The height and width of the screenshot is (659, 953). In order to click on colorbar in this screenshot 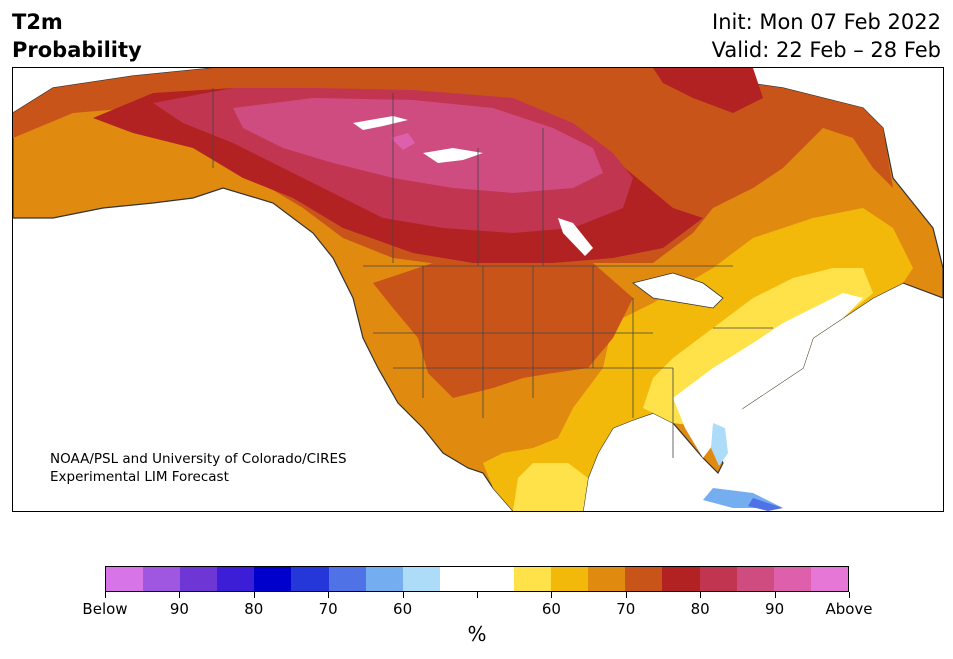, I will do `click(477, 579)`.